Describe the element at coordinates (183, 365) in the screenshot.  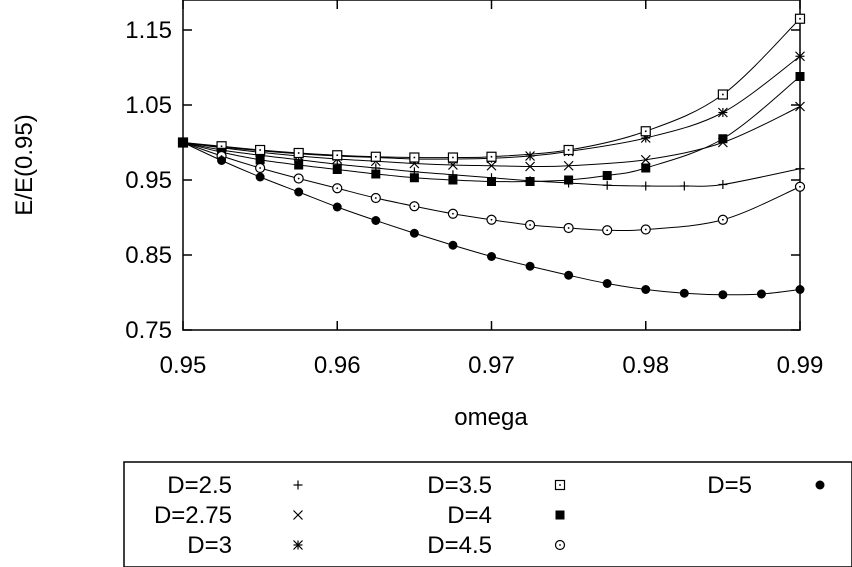
I see `x-tick-label: 0.95` at that location.